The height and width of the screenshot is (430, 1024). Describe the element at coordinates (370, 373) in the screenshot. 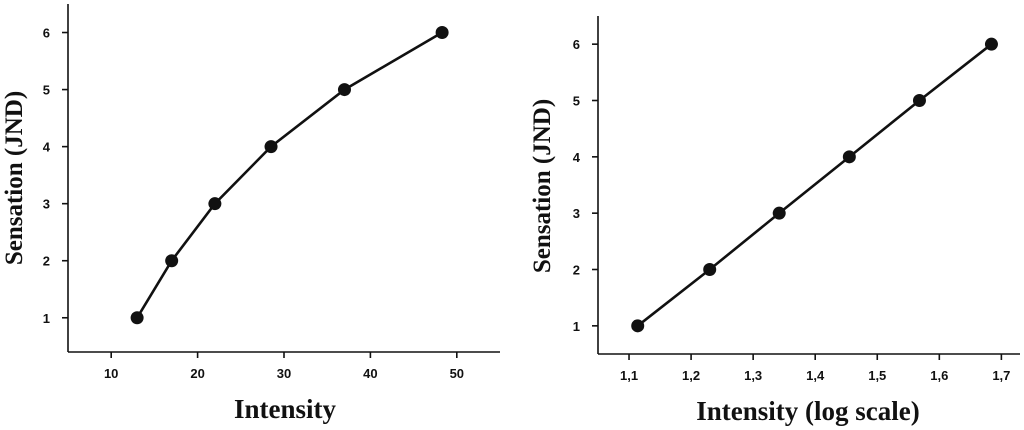

I see `x-tick-label: 40` at that location.